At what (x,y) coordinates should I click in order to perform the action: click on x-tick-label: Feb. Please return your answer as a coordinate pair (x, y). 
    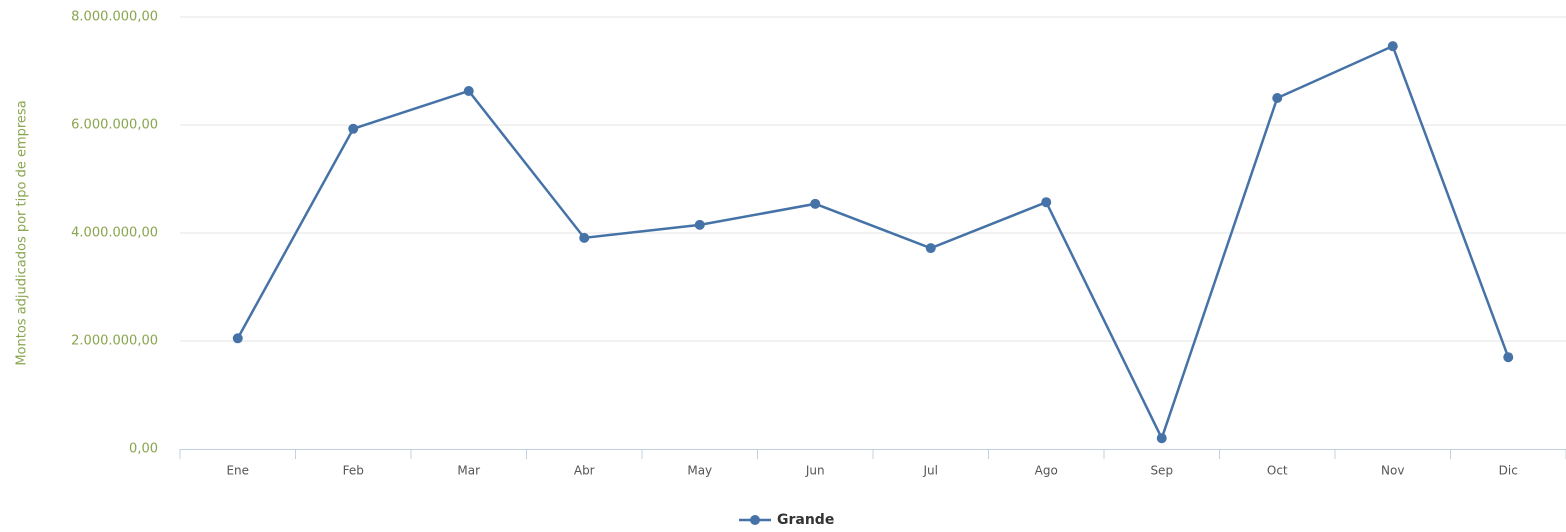
    Looking at the image, I should click on (353, 471).